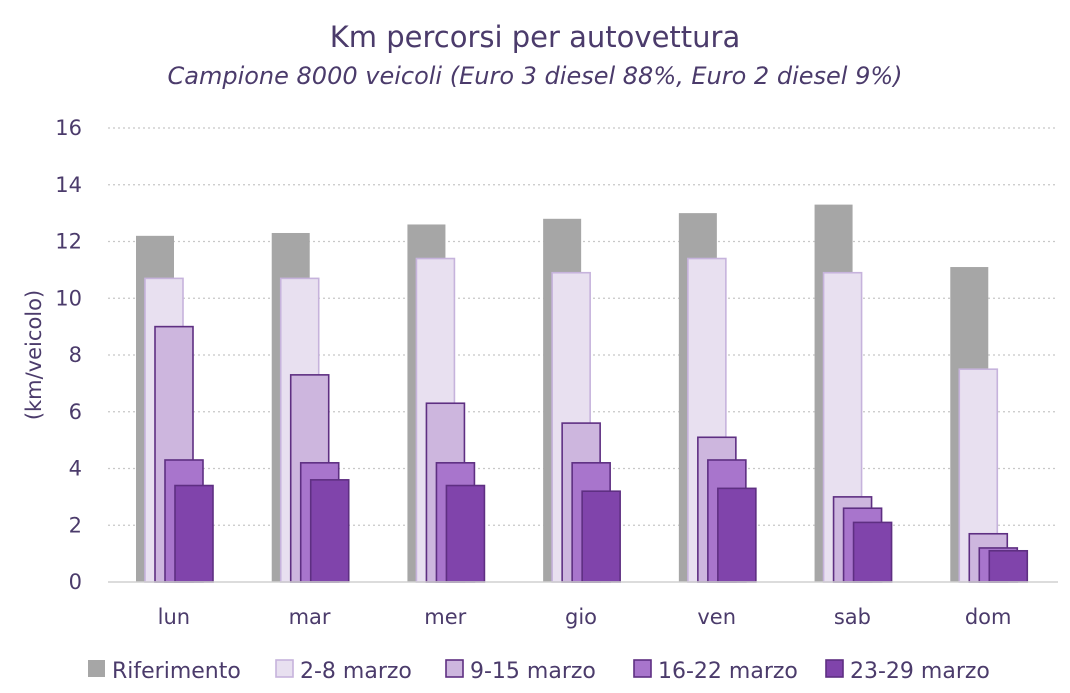 The height and width of the screenshot is (693, 1070). Describe the element at coordinates (75, 469) in the screenshot. I see `y-tick-label: 4` at that location.